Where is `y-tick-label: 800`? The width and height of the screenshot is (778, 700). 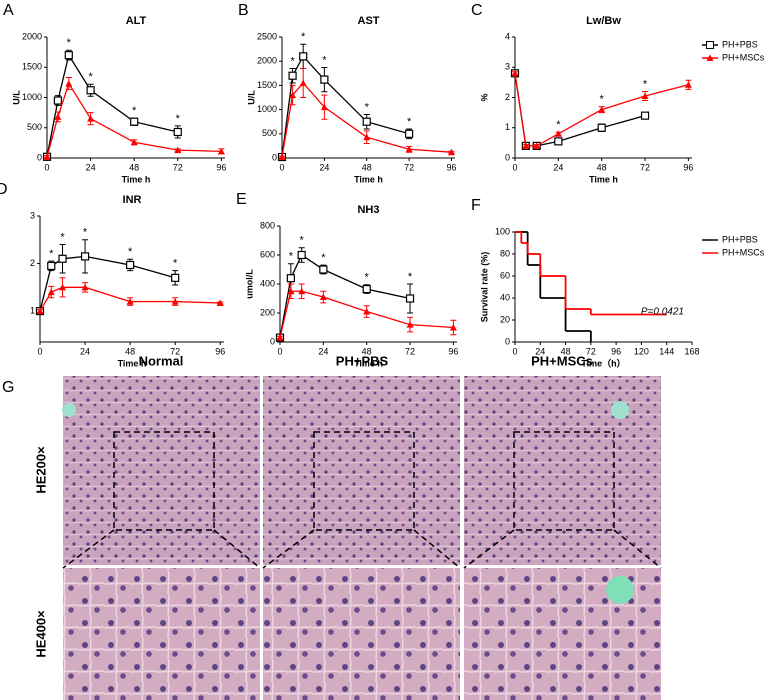 y-tick-label: 800 is located at coordinates (267, 225).